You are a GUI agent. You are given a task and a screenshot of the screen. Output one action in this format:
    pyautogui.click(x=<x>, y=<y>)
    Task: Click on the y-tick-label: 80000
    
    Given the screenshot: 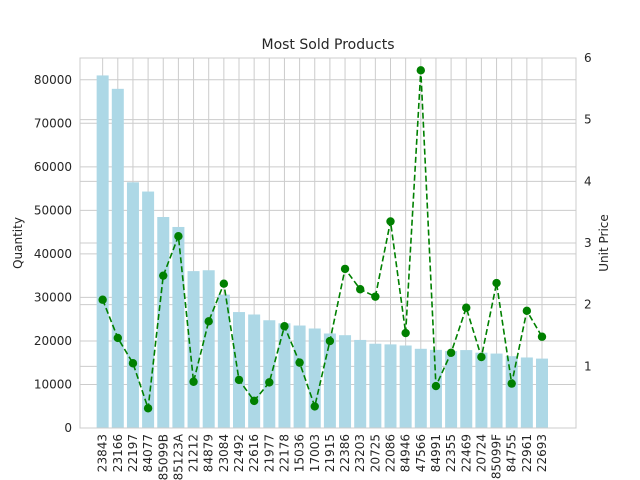 What is the action you would take?
    pyautogui.click(x=53, y=80)
    